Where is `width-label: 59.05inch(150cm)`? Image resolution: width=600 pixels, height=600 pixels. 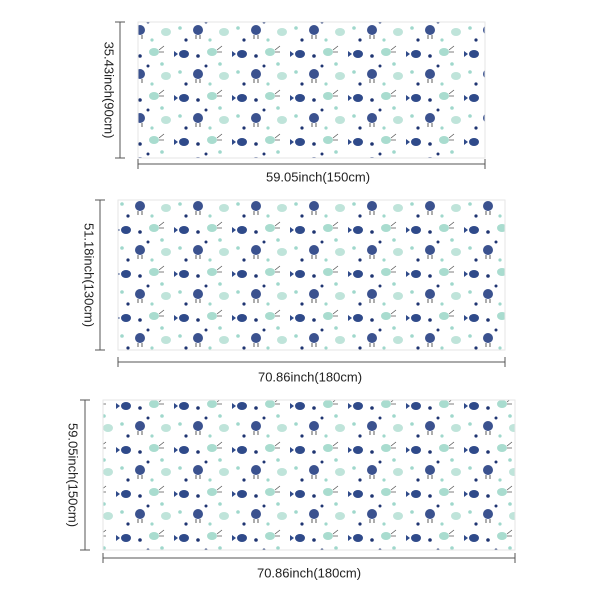 width-label: 59.05inch(150cm) is located at coordinates (318, 176).